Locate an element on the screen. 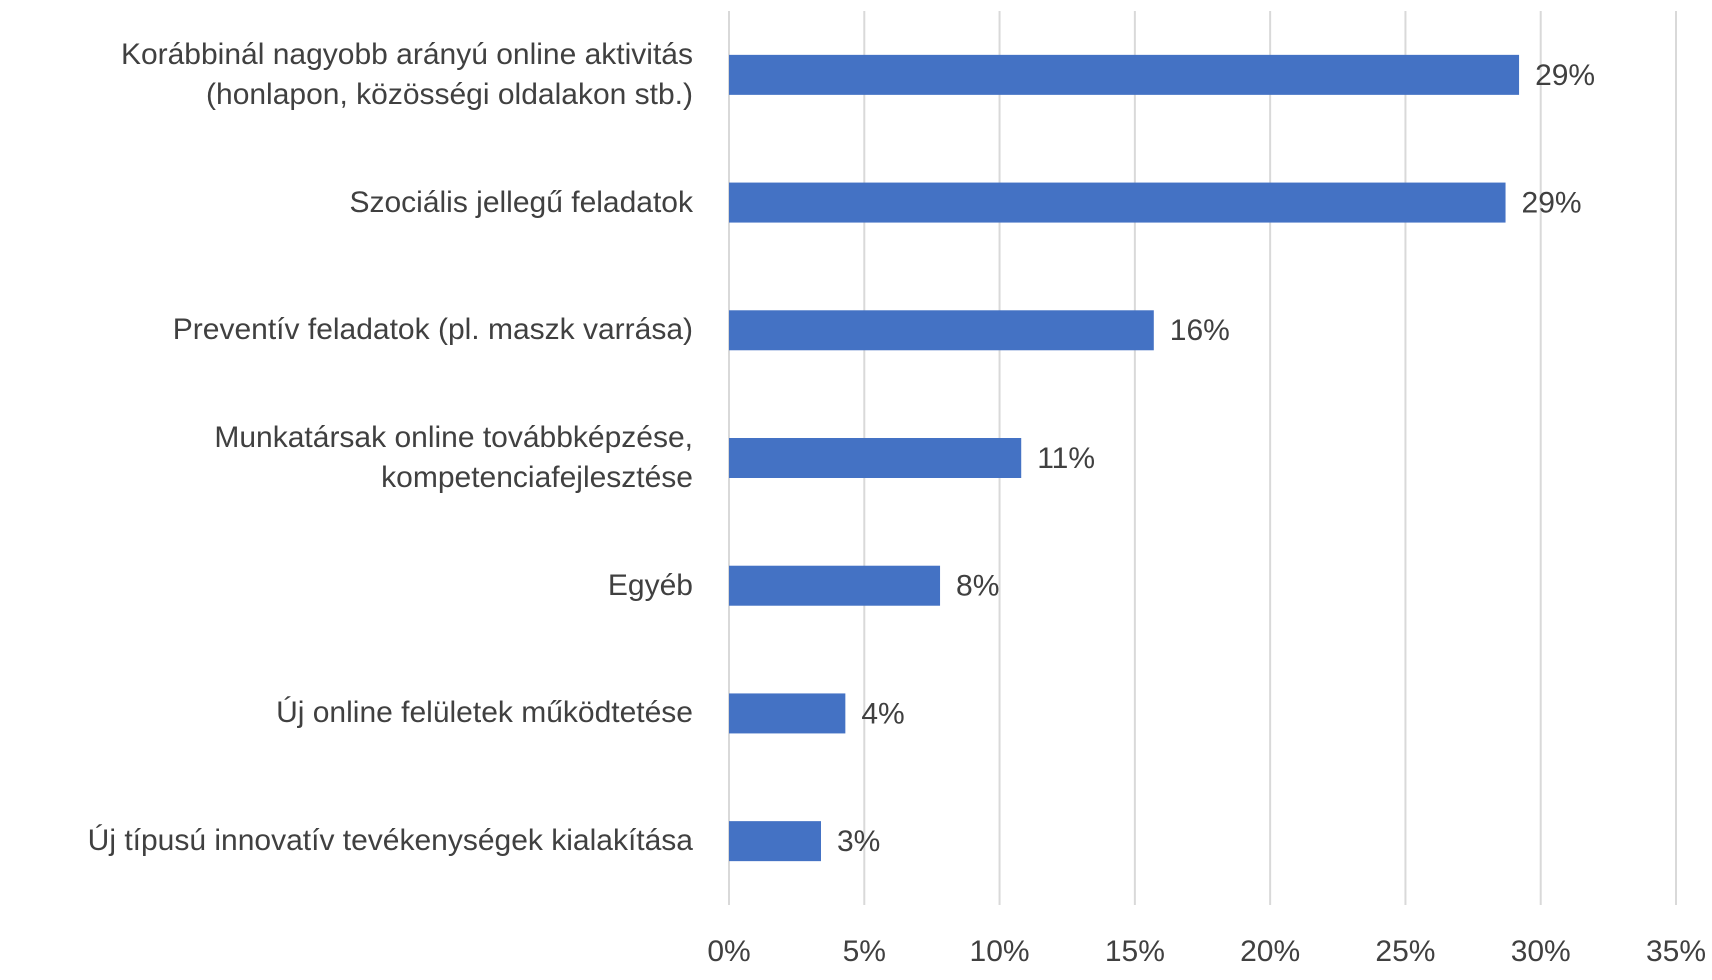  x-tick-label: 20% is located at coordinates (1270, 951).